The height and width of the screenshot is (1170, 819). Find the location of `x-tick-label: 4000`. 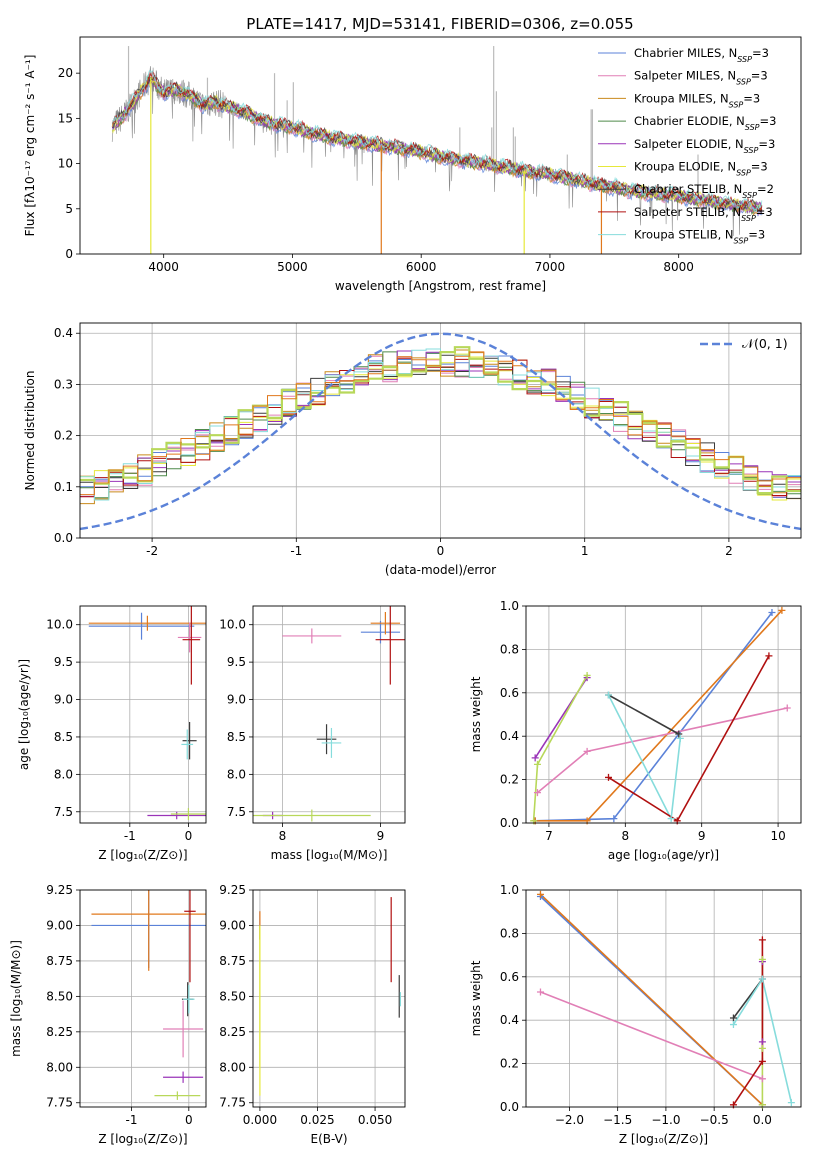

x-tick-label: 4000 is located at coordinates (163, 267).